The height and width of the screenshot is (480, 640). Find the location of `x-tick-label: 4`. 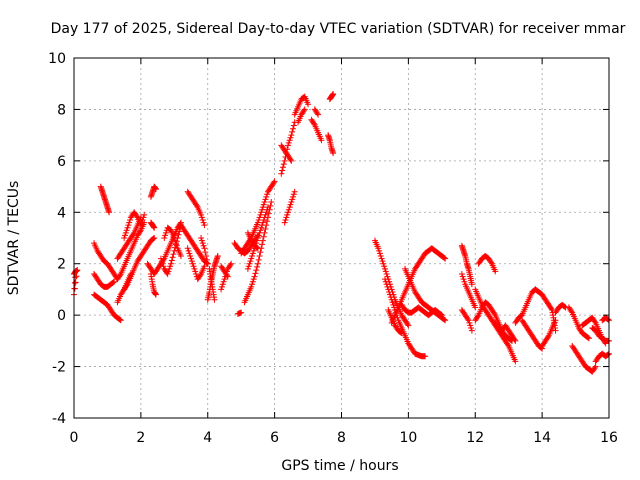

x-tick-label: 4 is located at coordinates (207, 438).